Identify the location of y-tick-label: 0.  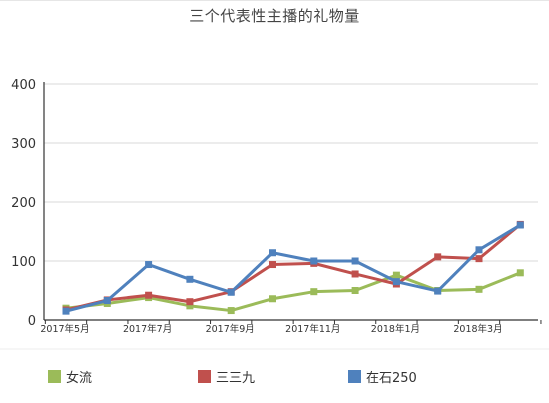
(32, 321).